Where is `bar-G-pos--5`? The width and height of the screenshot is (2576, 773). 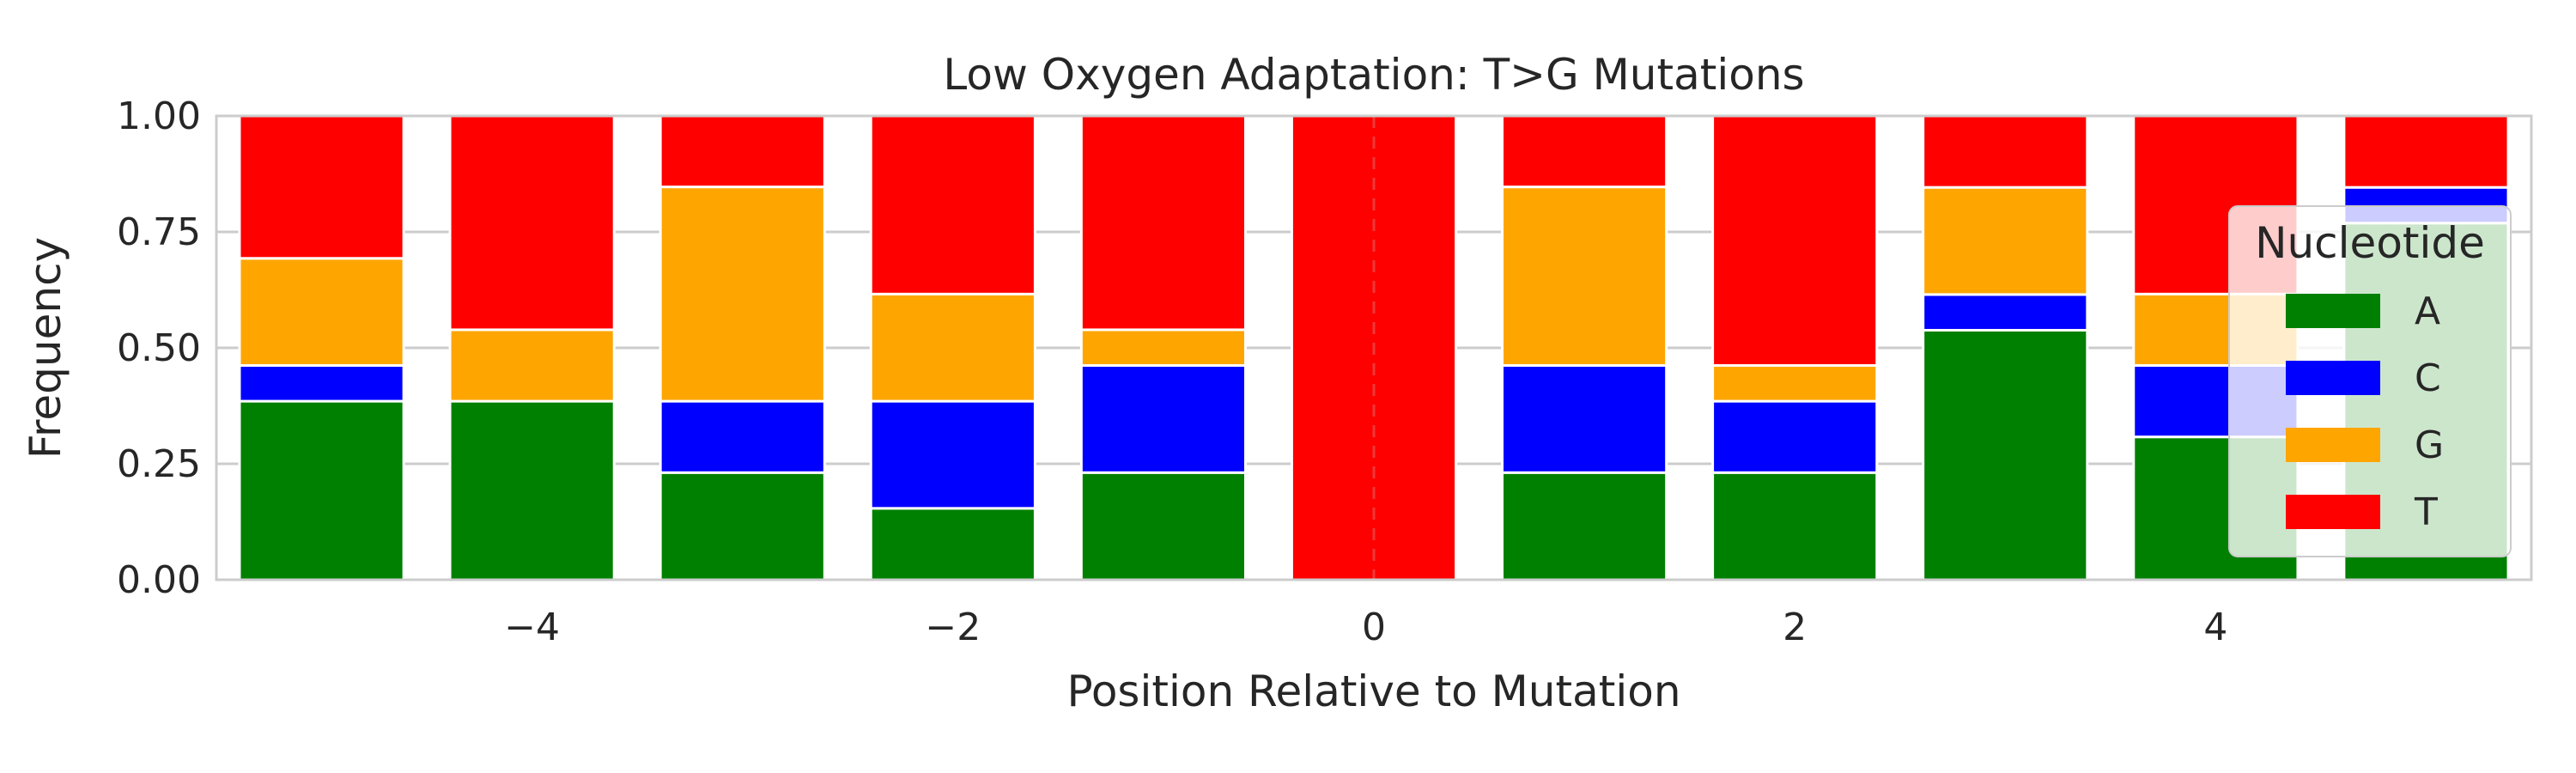
bar-G-pos--5 is located at coordinates (322, 312).